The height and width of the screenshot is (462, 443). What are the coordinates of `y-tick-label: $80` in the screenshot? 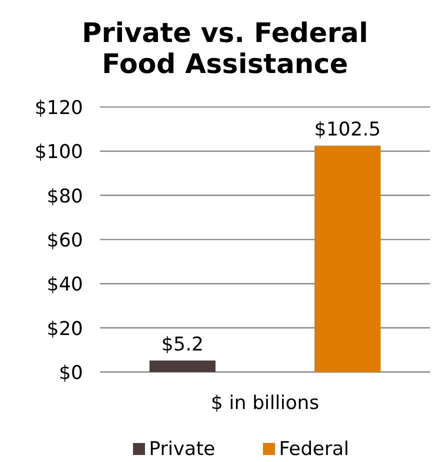 It's located at (64, 196).